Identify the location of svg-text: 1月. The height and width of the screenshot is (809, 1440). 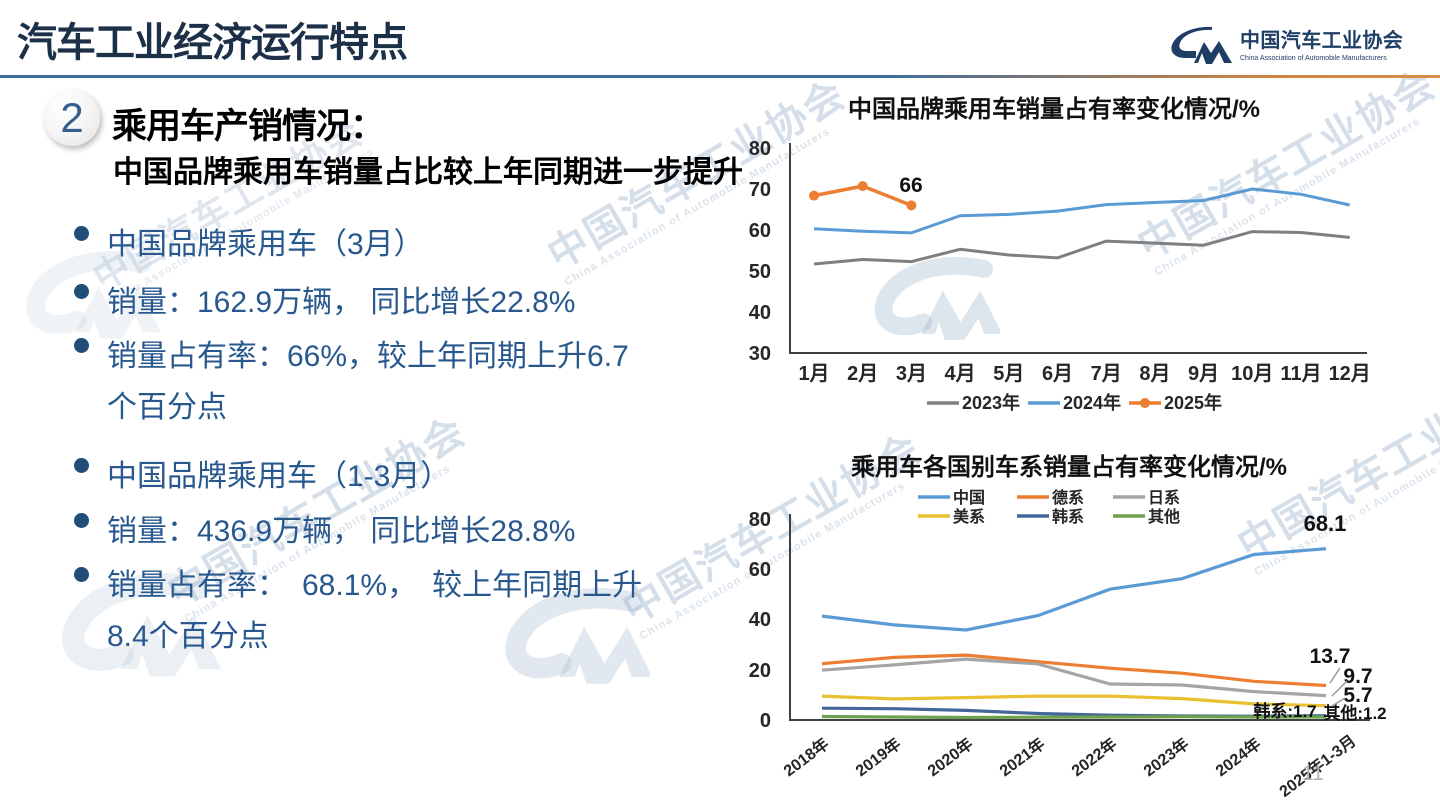
(813, 374).